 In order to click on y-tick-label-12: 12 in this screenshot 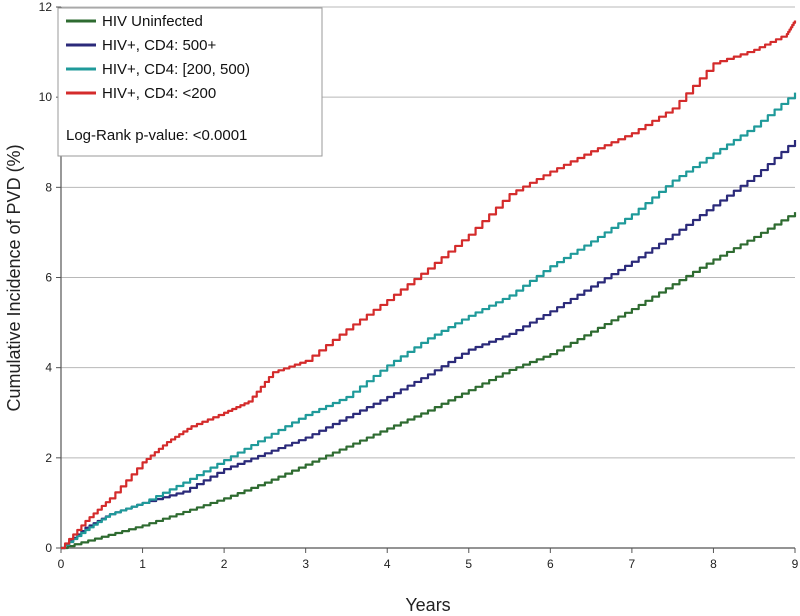, I will do `click(46, 7)`.